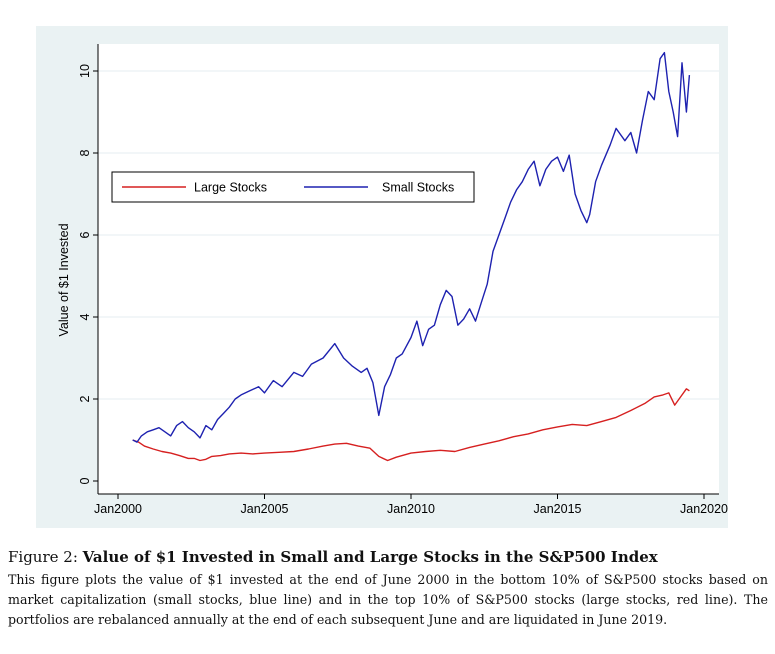  I want to click on x-tick-label-4: Jan2020, so click(704, 509).